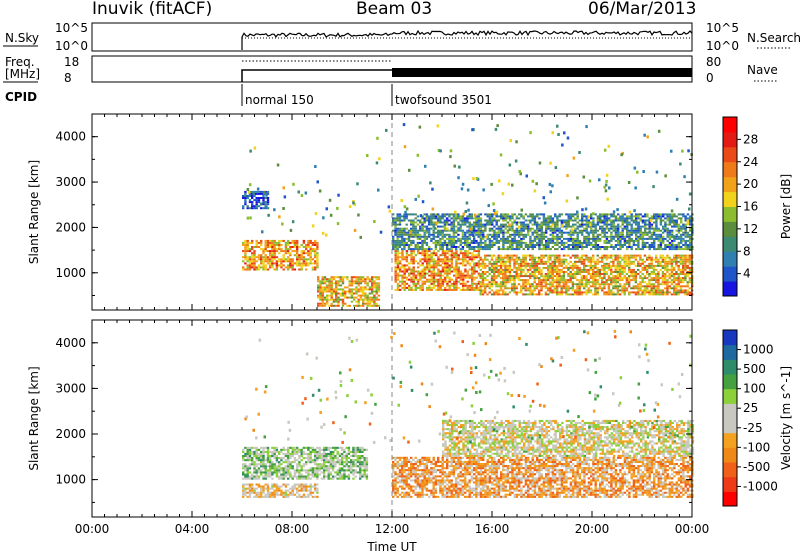 This screenshot has height=554, width=800. Describe the element at coordinates (34, 212) in the screenshot. I see `y-axis-label: Slant Range [km]` at that location.